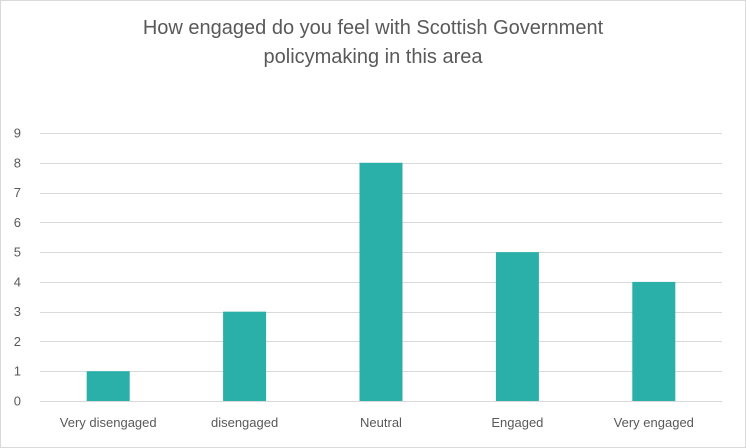  What do you see at coordinates (17, 267) in the screenshot?
I see `y-axis-tick-labels: 0 1 2 3 4 5 6 7 8 9` at bounding box center [17, 267].